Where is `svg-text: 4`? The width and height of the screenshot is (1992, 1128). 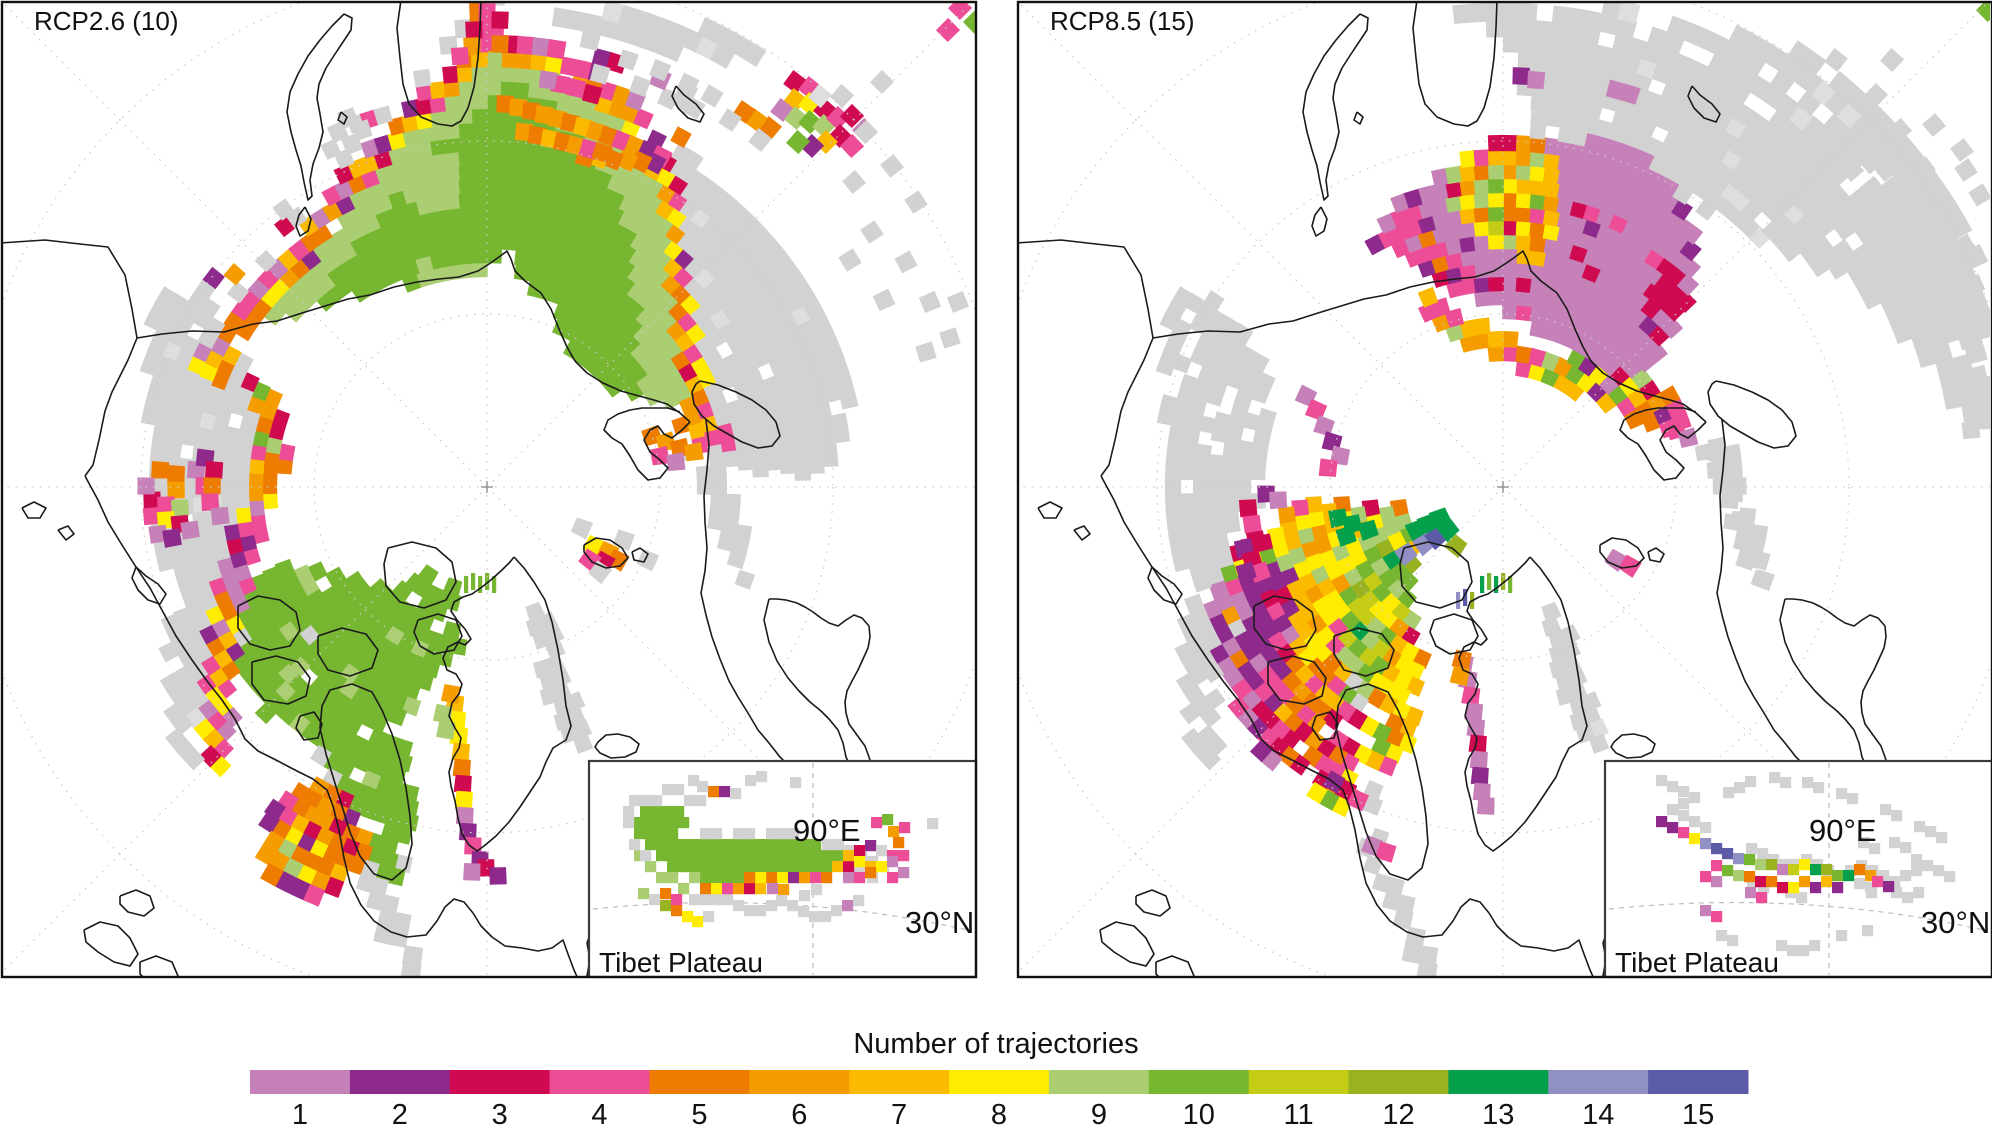
svg-text: 4 is located at coordinates (599, 1113).